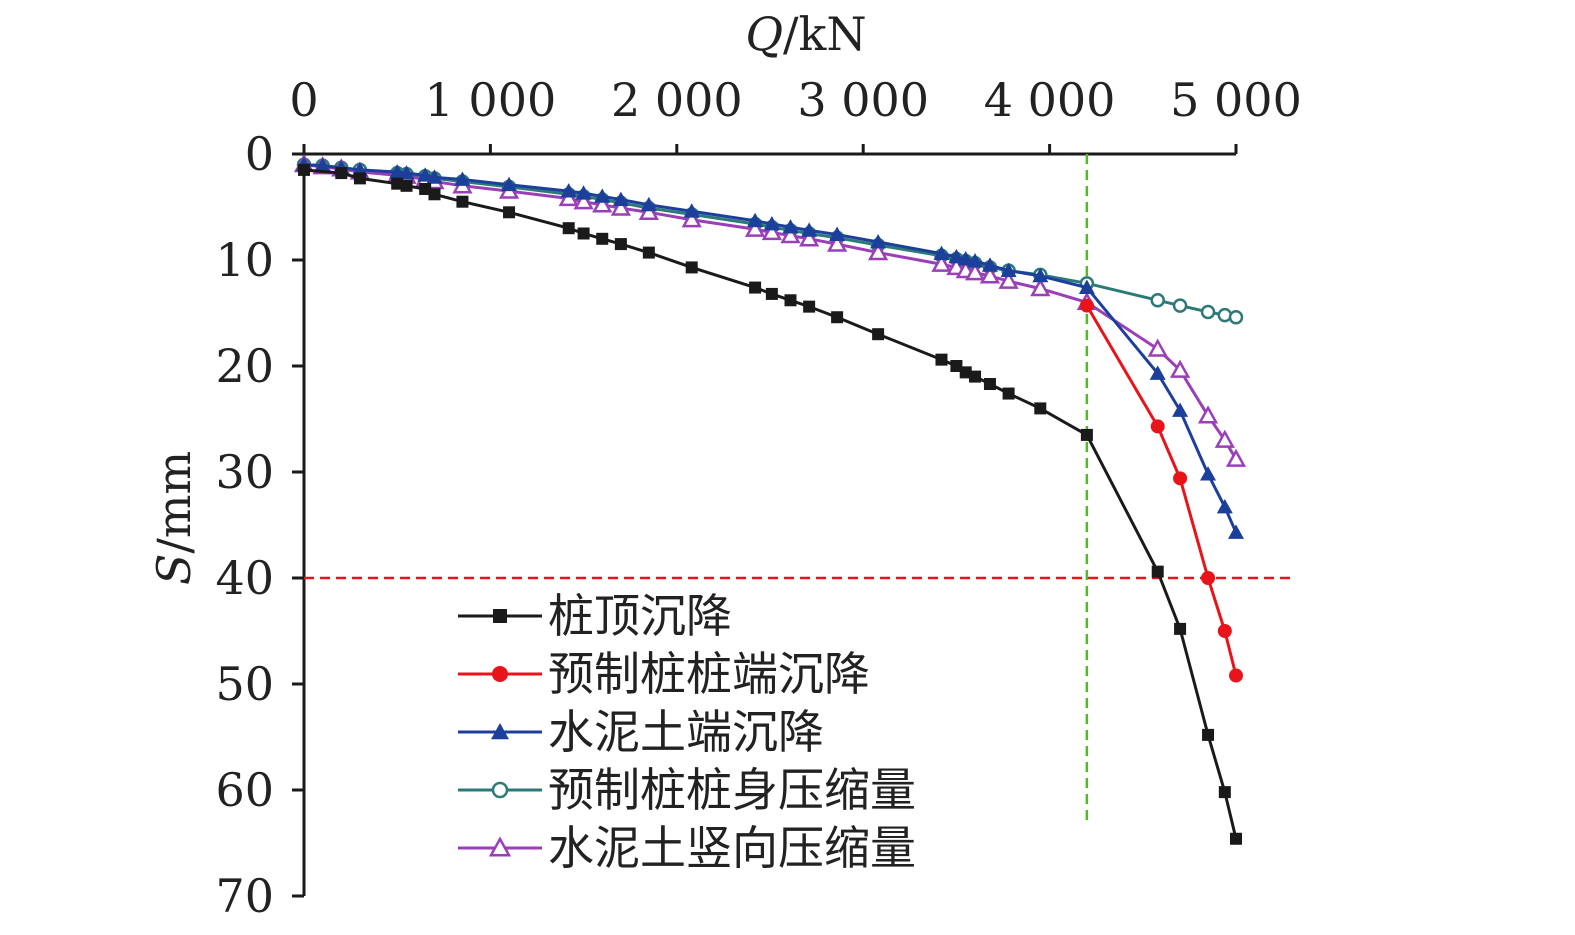 This screenshot has width=1575, height=935. Describe the element at coordinates (641, 732) in the screenshot. I see `legend-item: 水泥土端沉降` at that location.